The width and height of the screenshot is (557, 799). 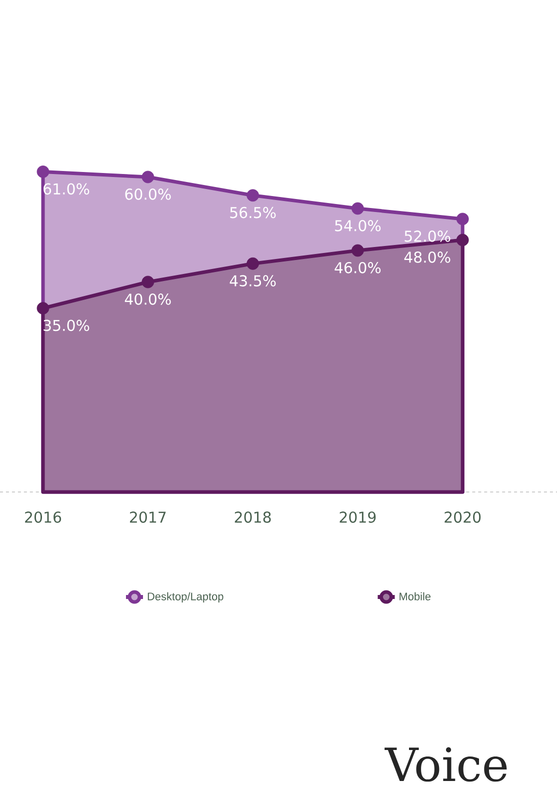 What do you see at coordinates (415, 596) in the screenshot?
I see `legend-label: Mobile` at bounding box center [415, 596].